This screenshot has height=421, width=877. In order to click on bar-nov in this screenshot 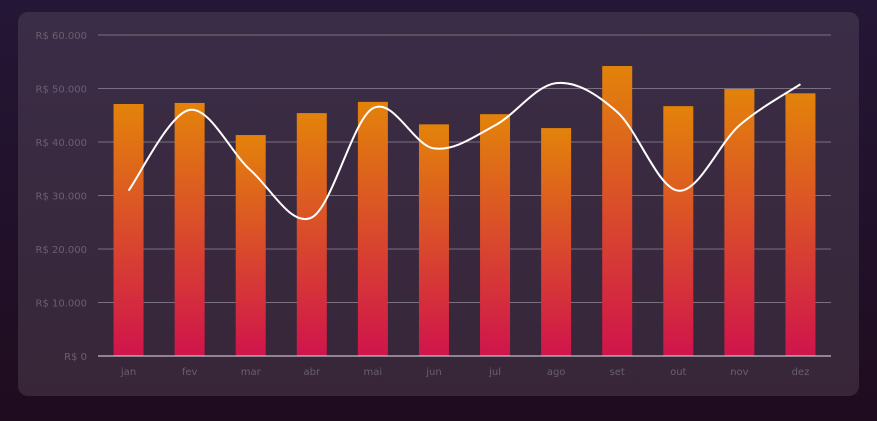, I will do `click(739, 222)`.